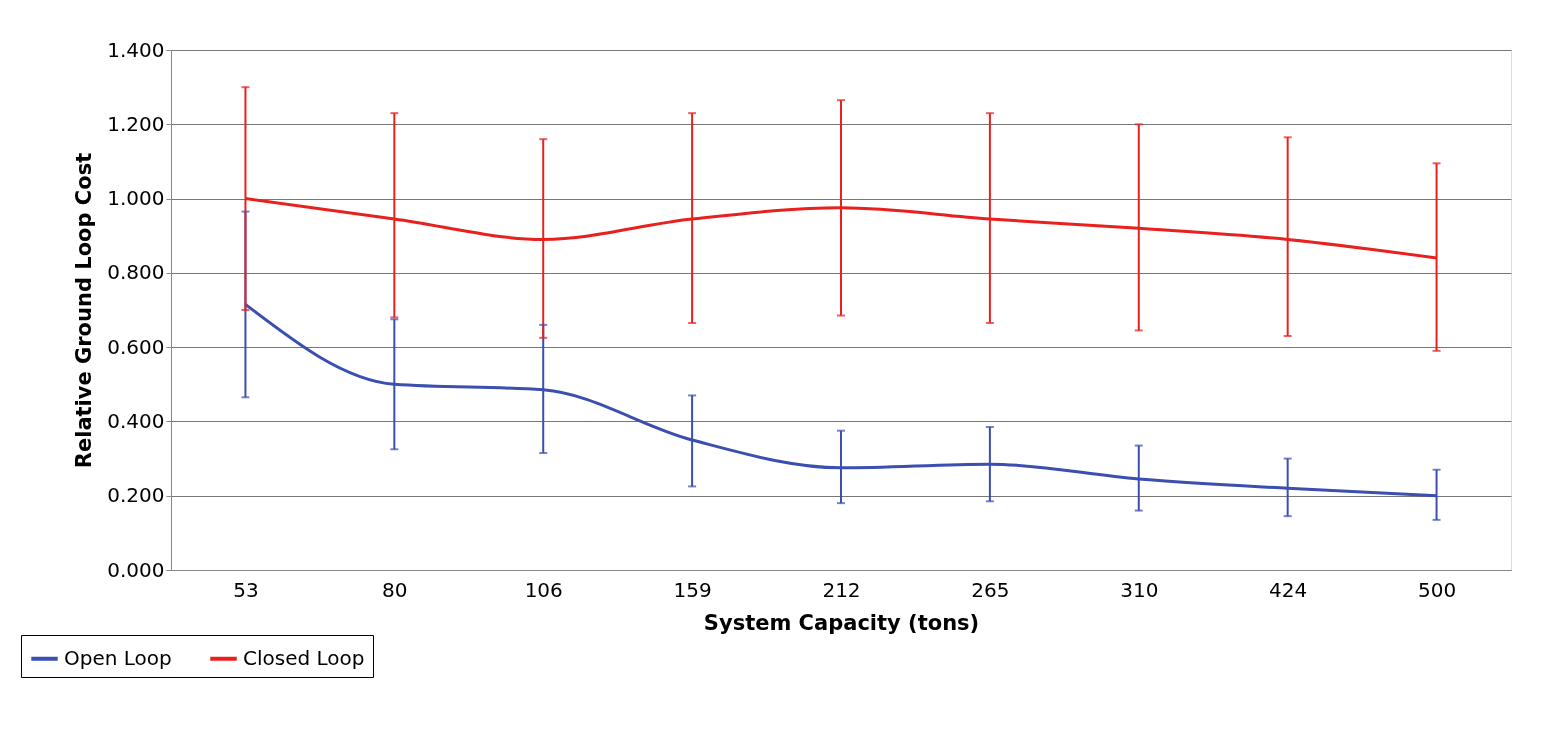 This screenshot has height=743, width=1566. I want to click on x-tick-label: 106, so click(543, 589).